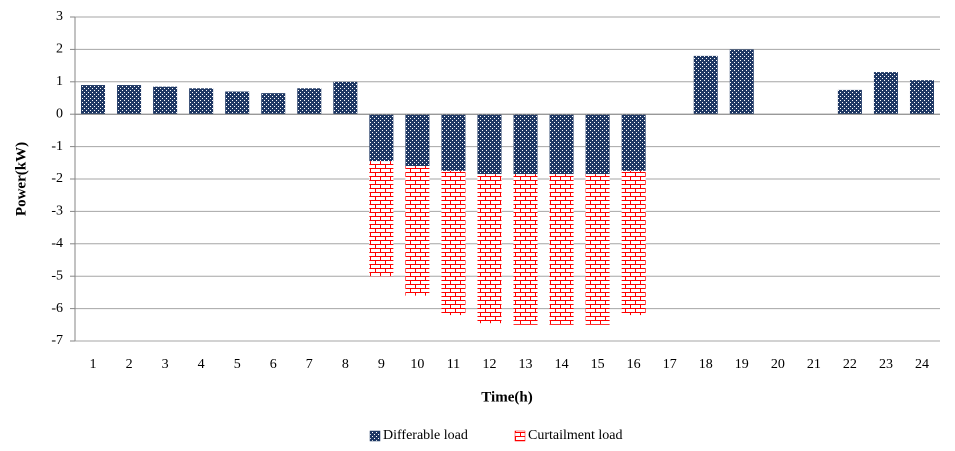 This screenshot has width=955, height=451. I want to click on x-tick-label: 13, so click(526, 364).